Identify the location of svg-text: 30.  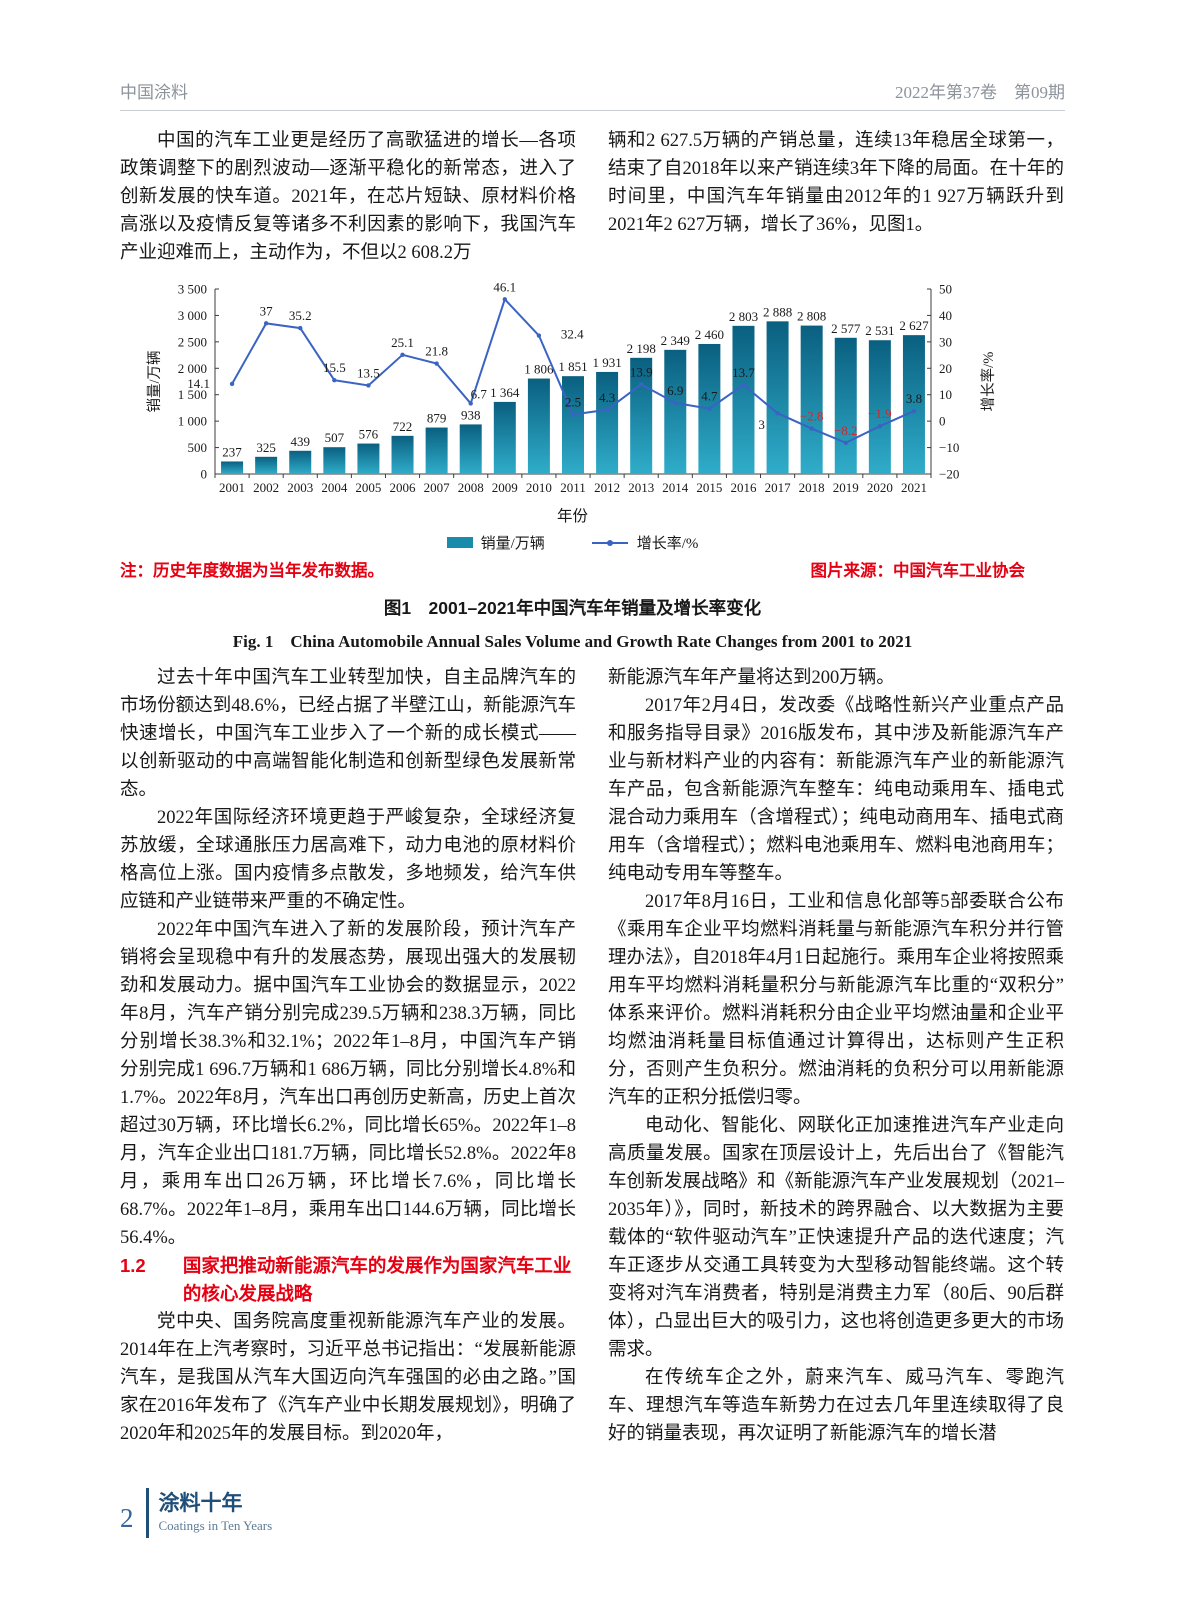
(945, 341).